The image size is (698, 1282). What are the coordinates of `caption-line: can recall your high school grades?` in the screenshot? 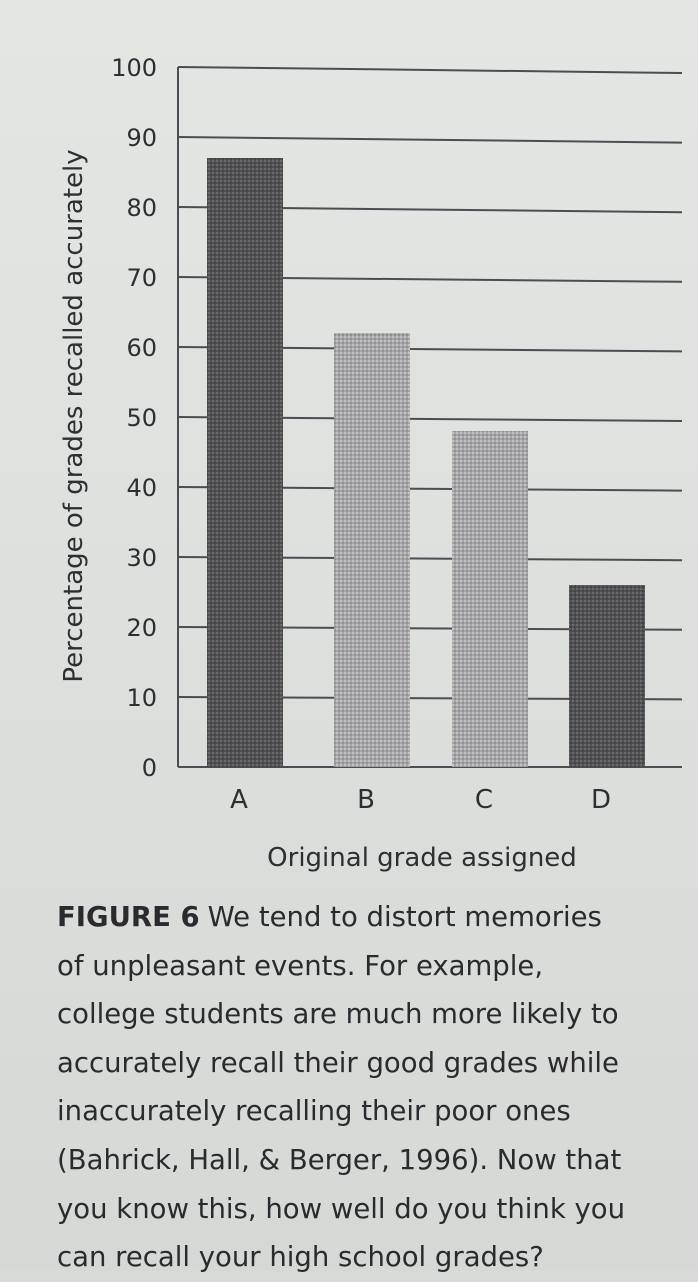 It's located at (300, 1257).